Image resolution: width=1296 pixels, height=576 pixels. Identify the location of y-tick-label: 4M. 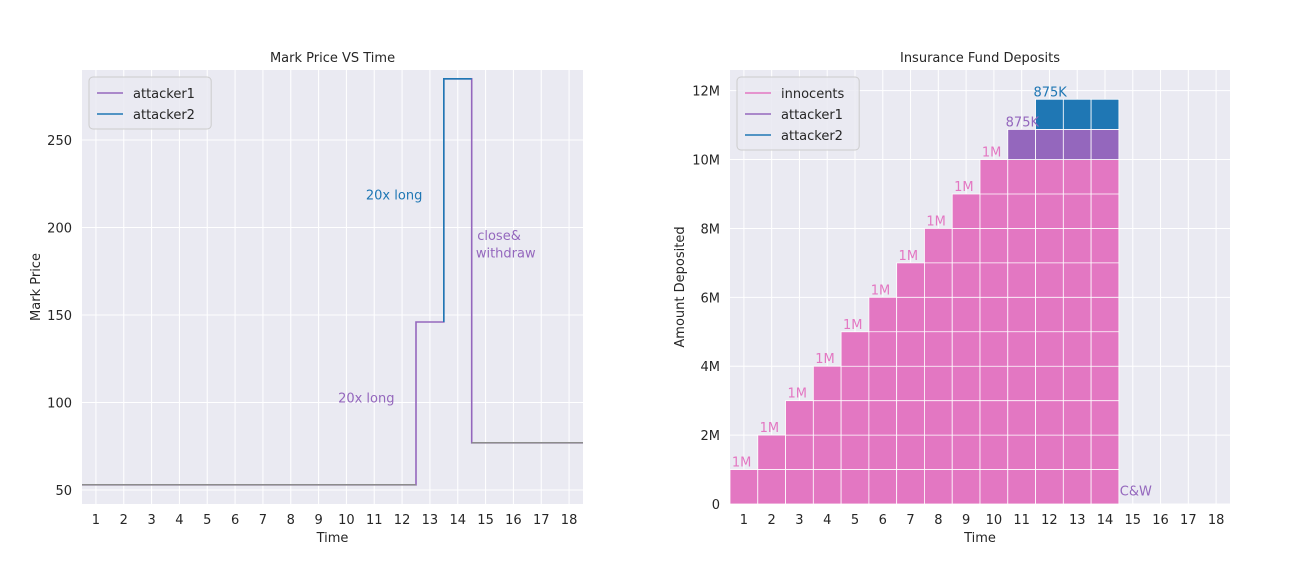
(711, 367).